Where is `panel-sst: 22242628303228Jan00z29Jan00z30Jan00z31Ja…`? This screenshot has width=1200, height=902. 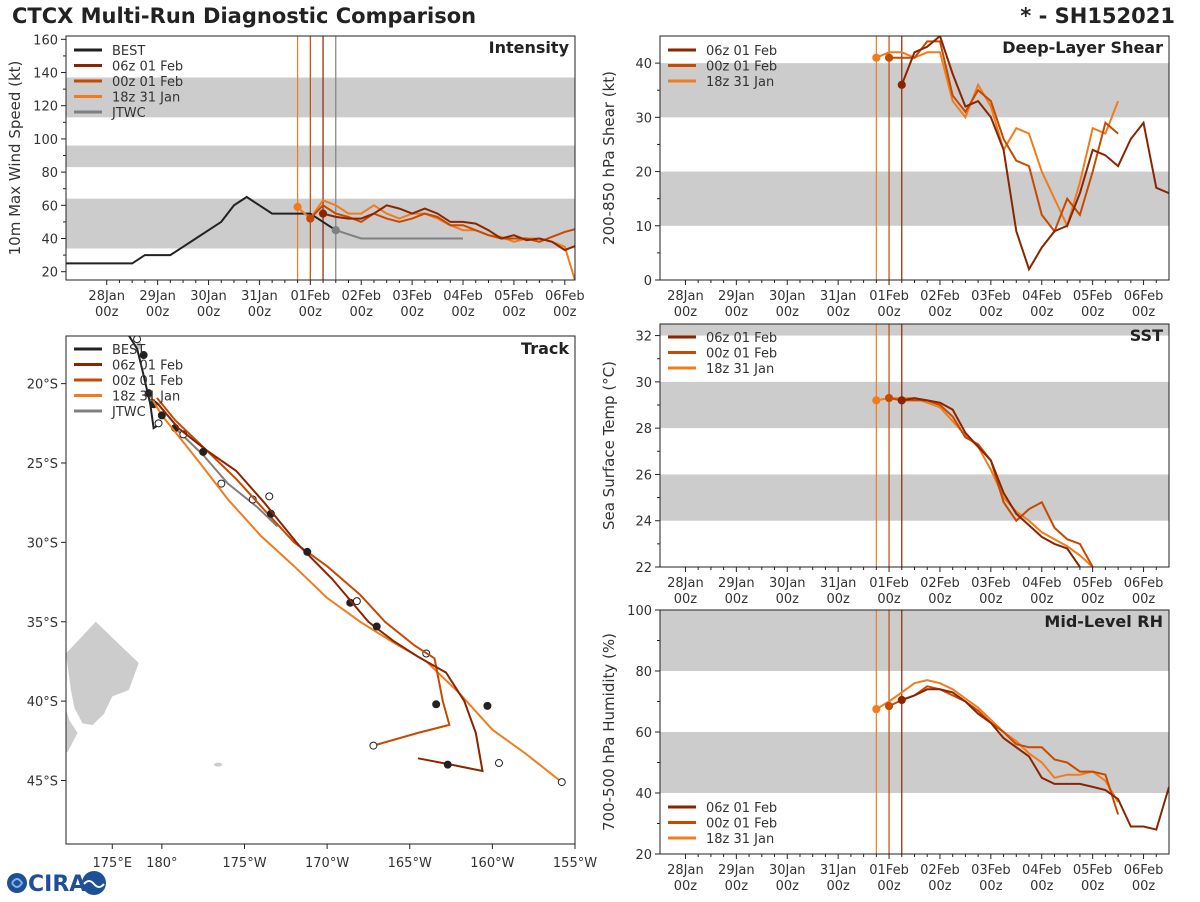
panel-sst: 22242628303228Jan00z29Jan00z30Jan00z31Ja… is located at coordinates (885, 465).